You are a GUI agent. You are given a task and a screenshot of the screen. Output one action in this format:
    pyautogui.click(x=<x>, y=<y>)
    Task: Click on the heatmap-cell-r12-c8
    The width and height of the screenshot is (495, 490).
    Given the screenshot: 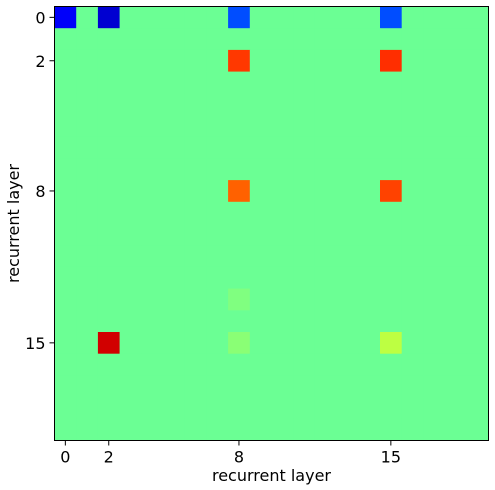 What is the action you would take?
    pyautogui.click(x=239, y=277)
    